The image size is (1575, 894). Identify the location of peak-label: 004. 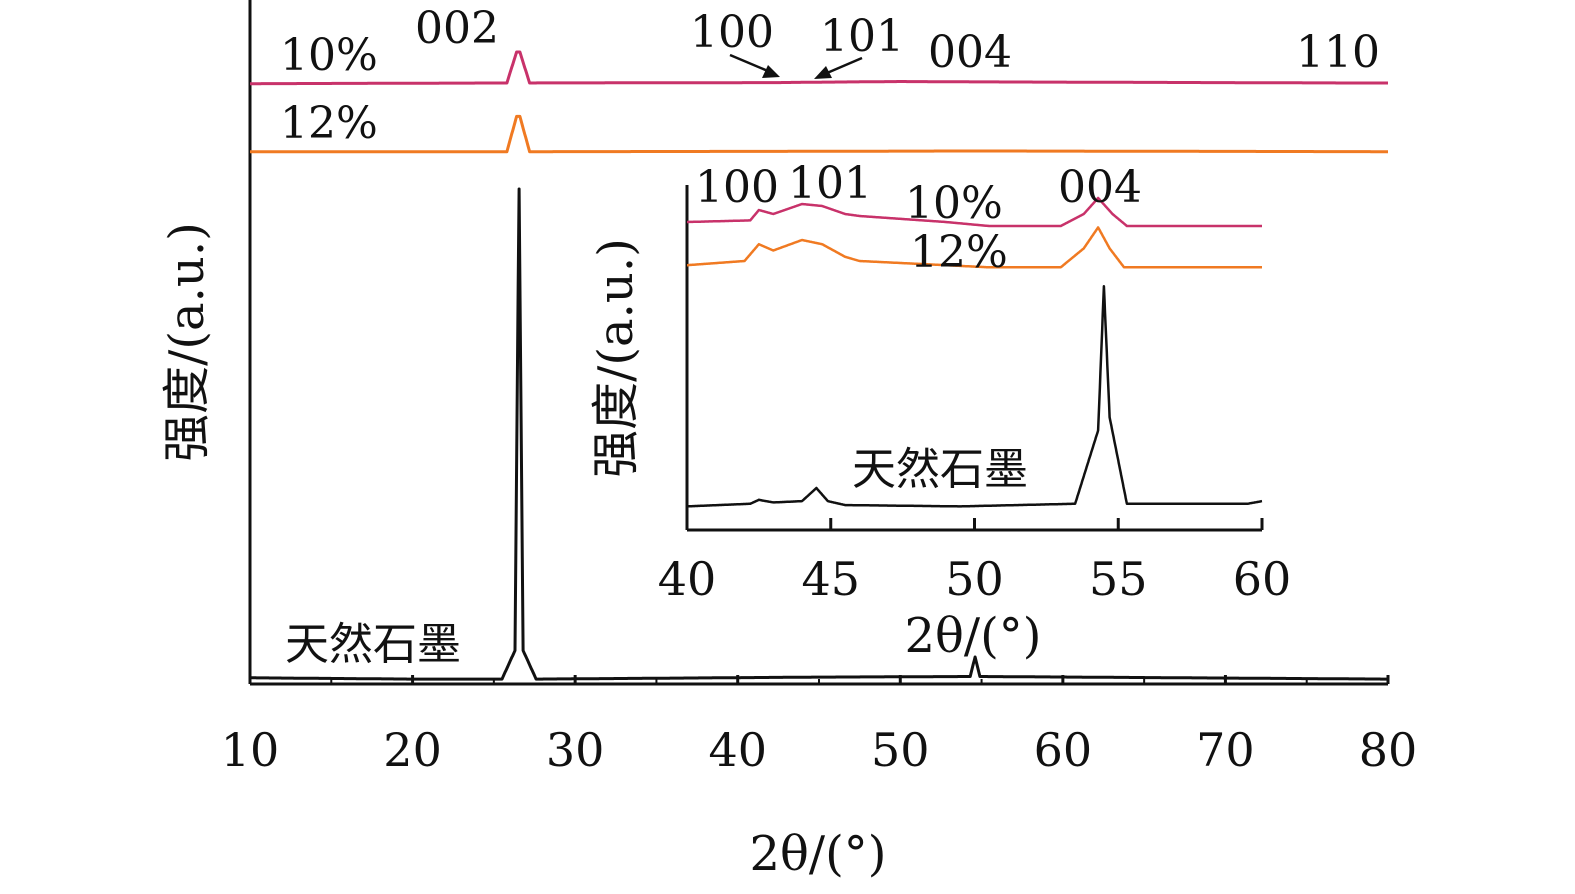
(970, 52).